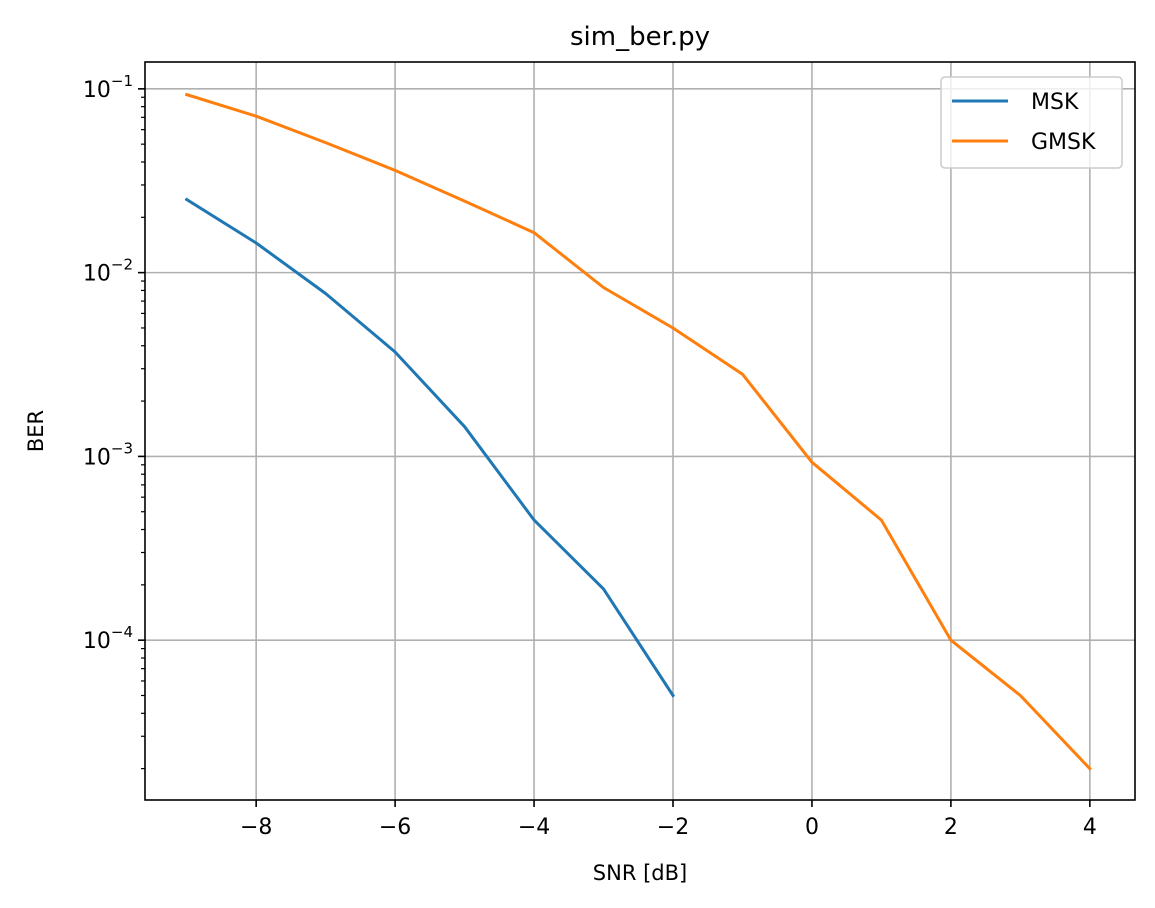  I want to click on legend-label-gmsk: GMSK, so click(1063, 142).